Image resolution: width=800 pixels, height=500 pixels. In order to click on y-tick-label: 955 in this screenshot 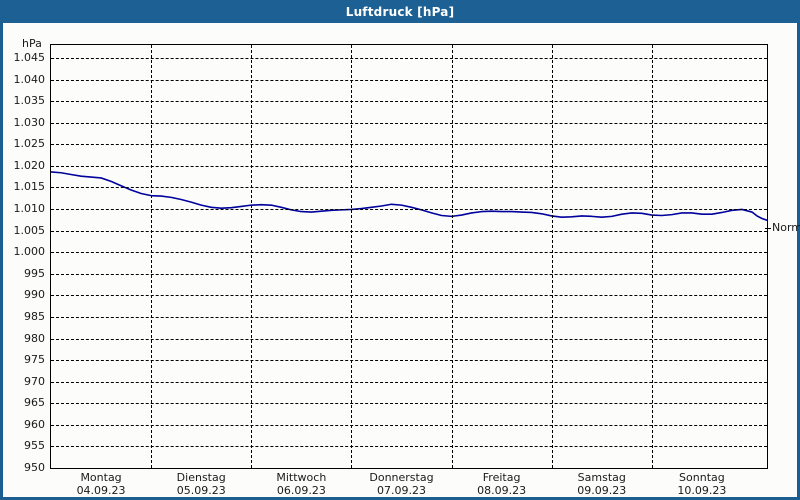, I will do `click(34, 446)`.